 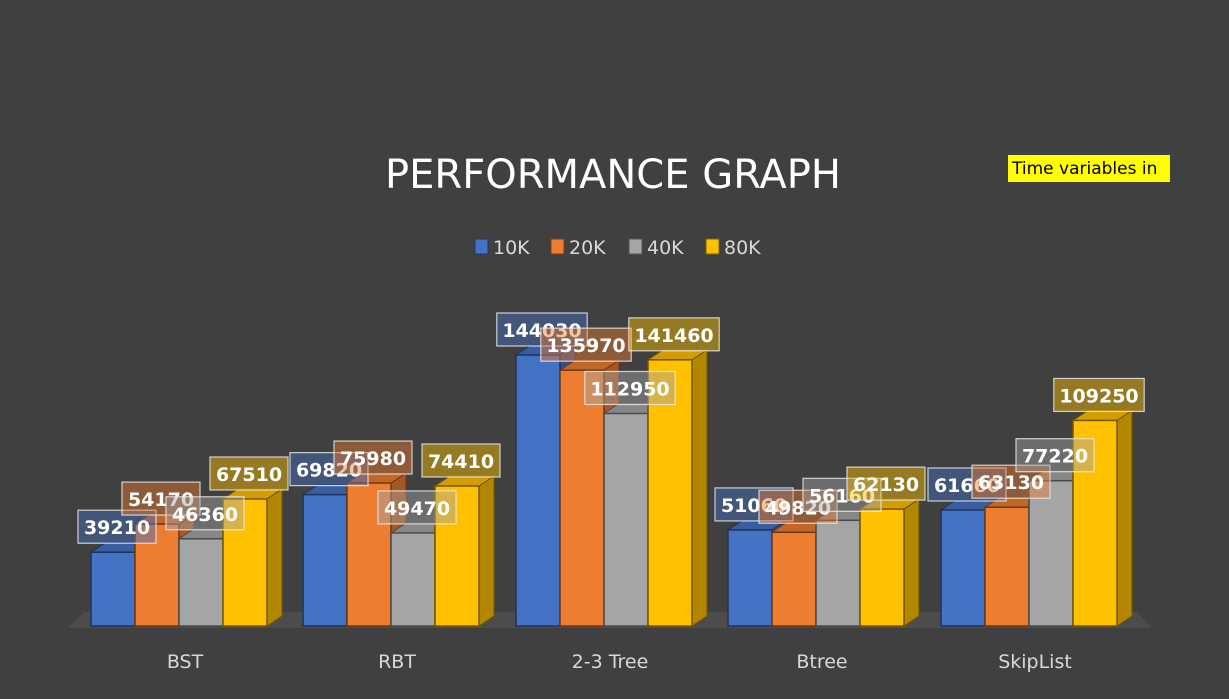 I want to click on category-label-SkipList: SkipList, so click(x=1035, y=662).